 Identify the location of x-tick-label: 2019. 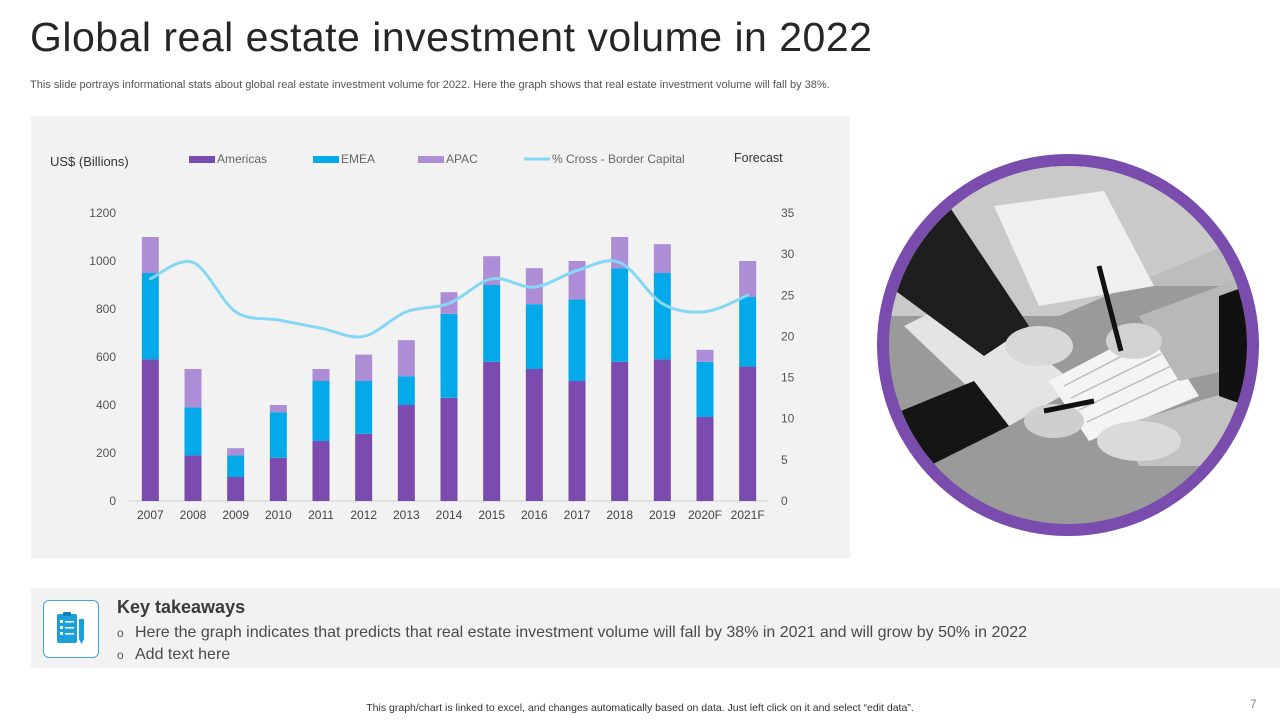
(662, 515).